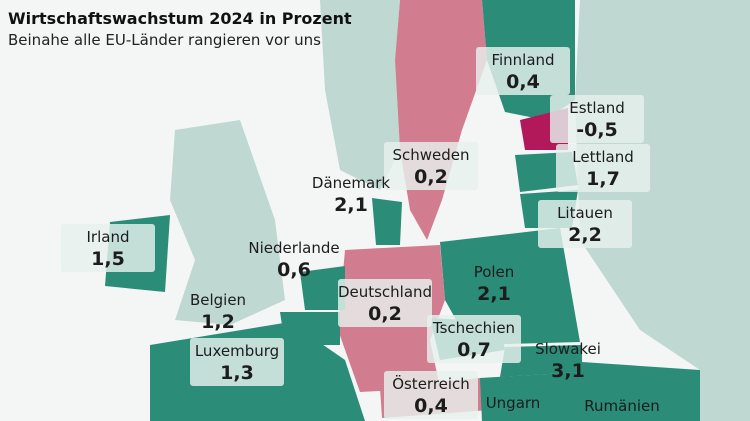  What do you see at coordinates (585, 235) in the screenshot?
I see `country-value: 2,2` at bounding box center [585, 235].